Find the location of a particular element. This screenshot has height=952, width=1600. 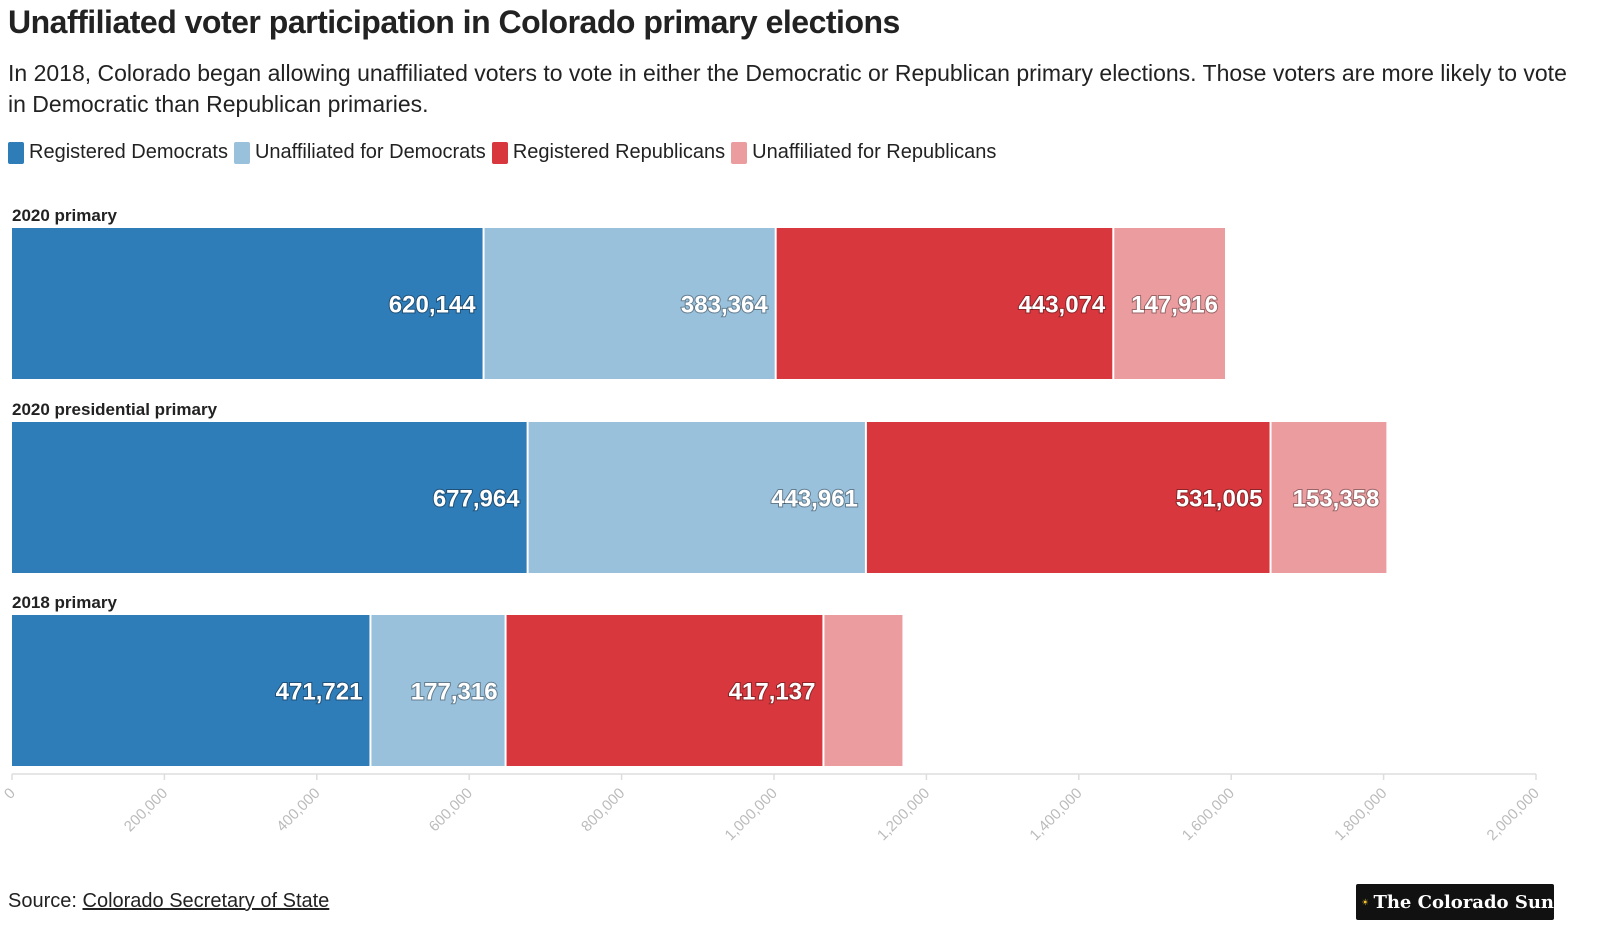

x-tick-label: 200,000 is located at coordinates (146, 810).